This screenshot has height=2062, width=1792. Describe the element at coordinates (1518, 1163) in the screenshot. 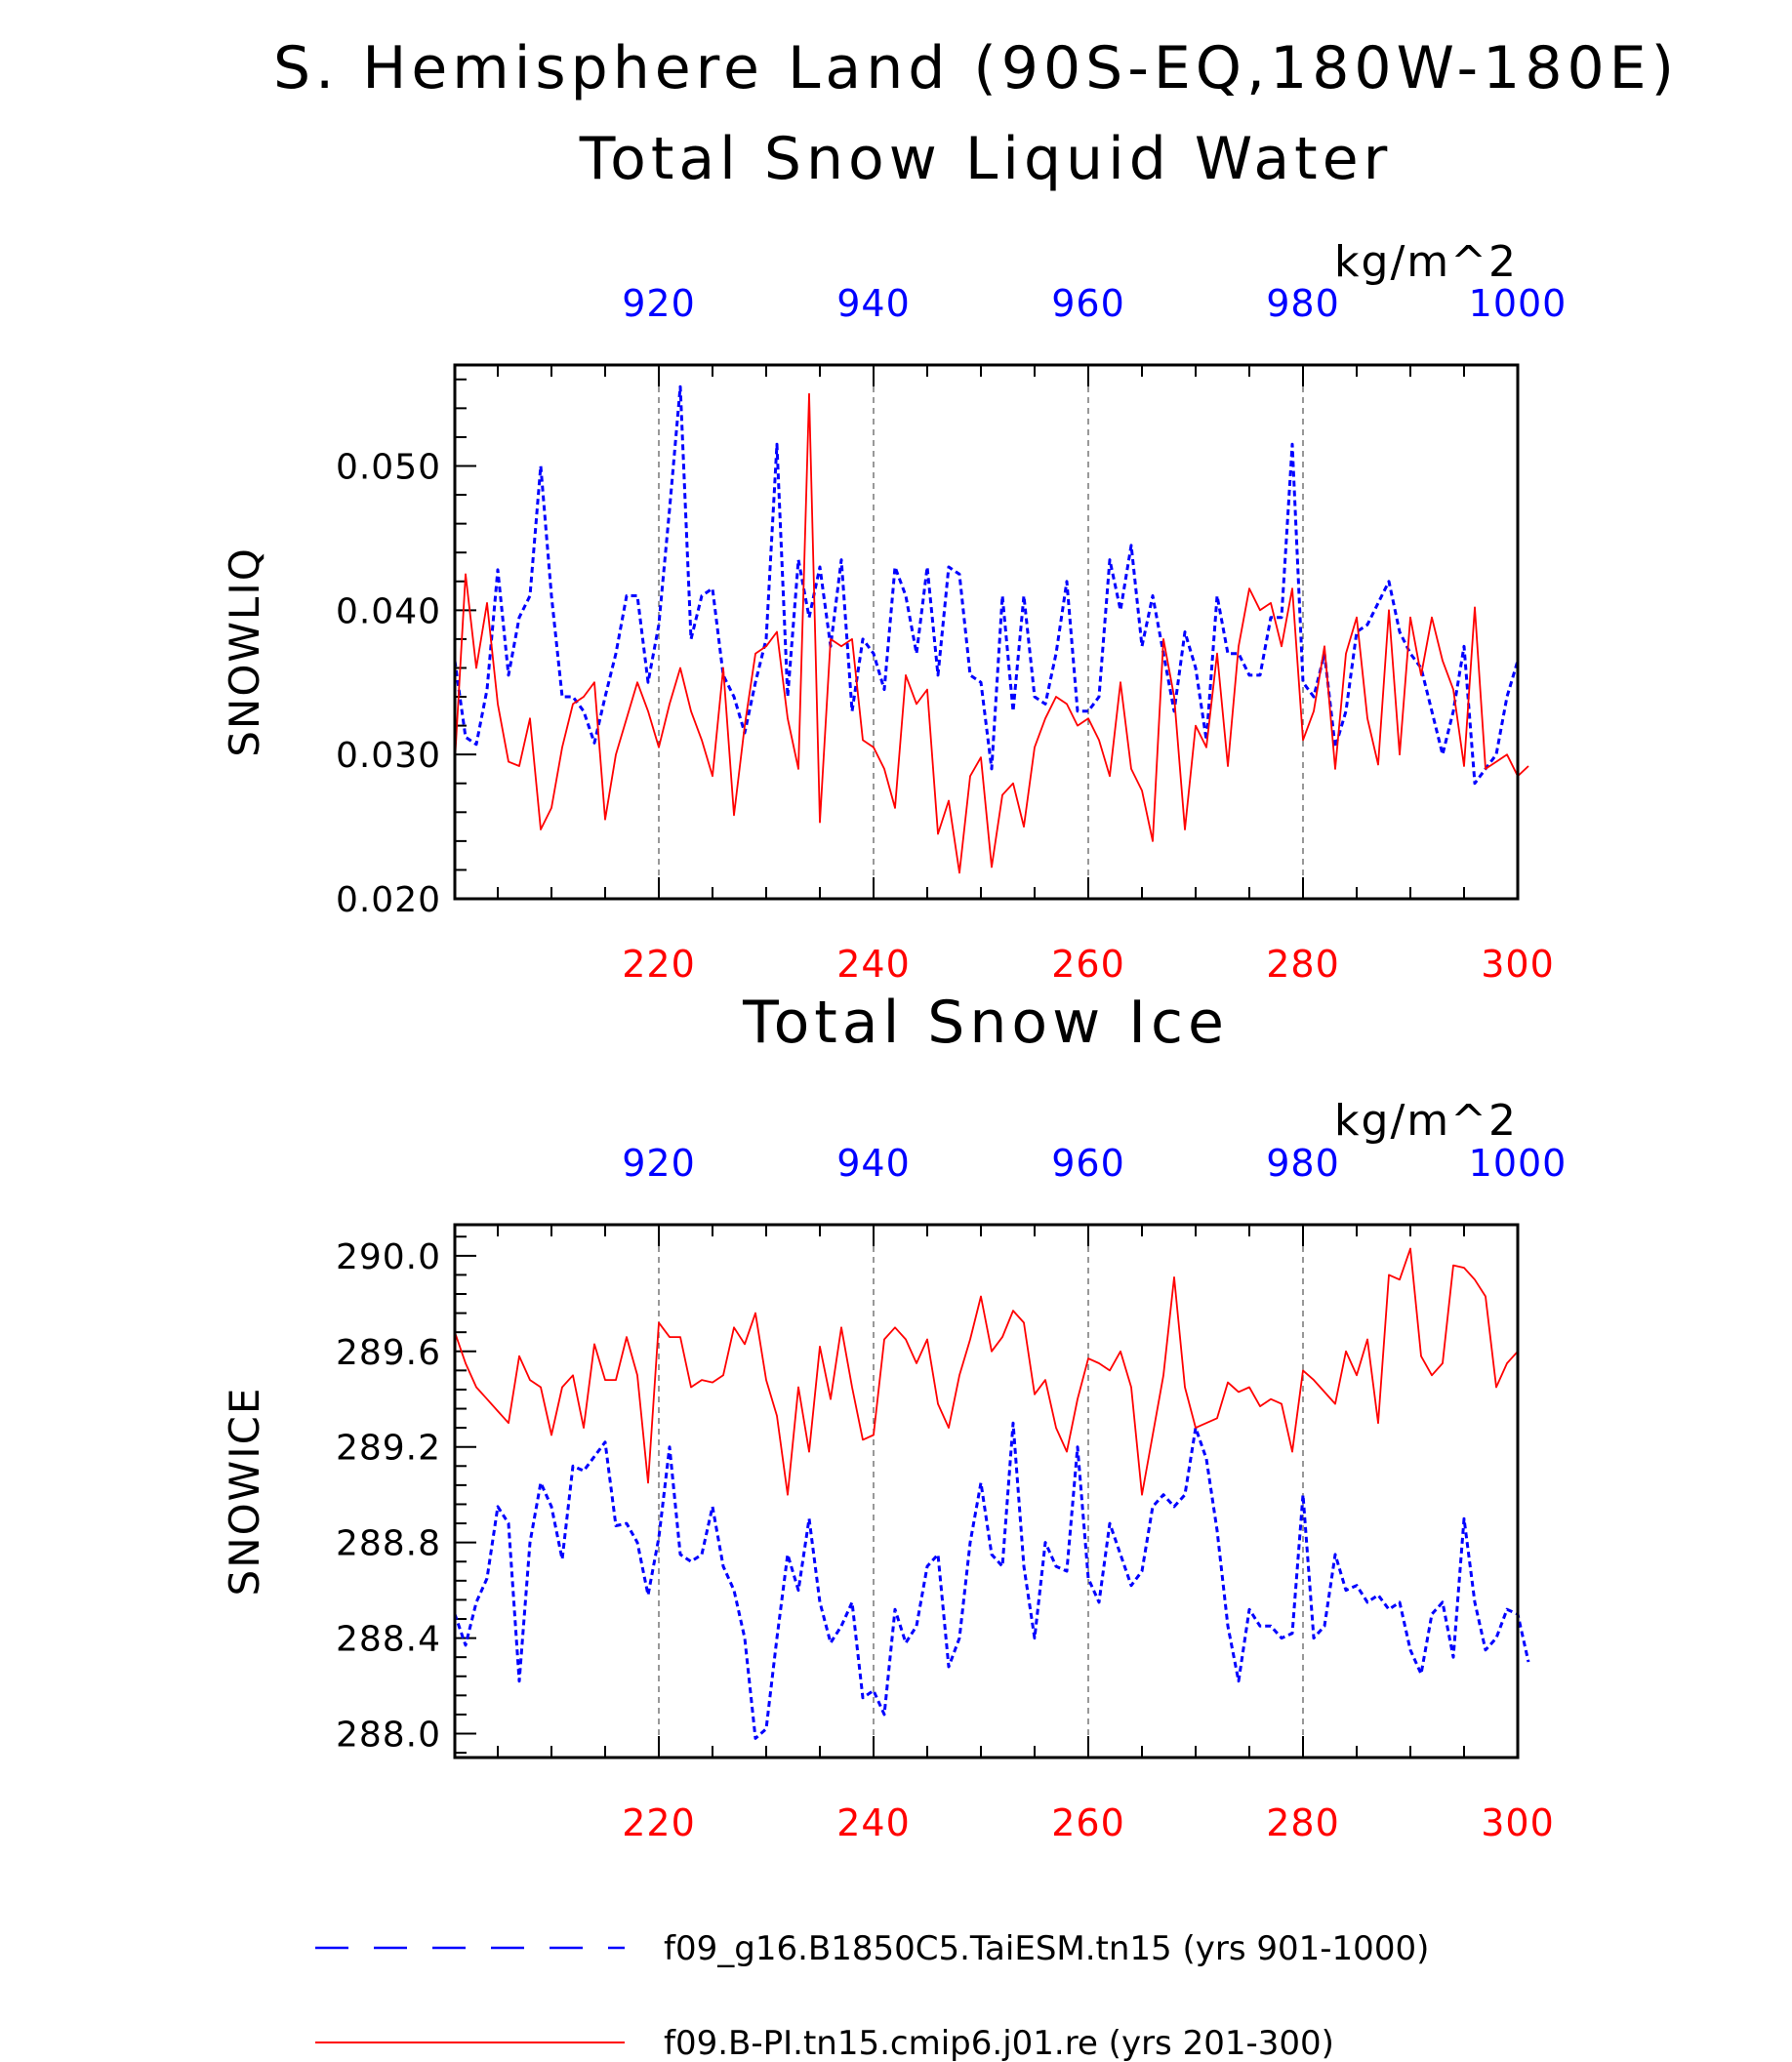

I see `chart2-top-tick-label: 1000` at that location.